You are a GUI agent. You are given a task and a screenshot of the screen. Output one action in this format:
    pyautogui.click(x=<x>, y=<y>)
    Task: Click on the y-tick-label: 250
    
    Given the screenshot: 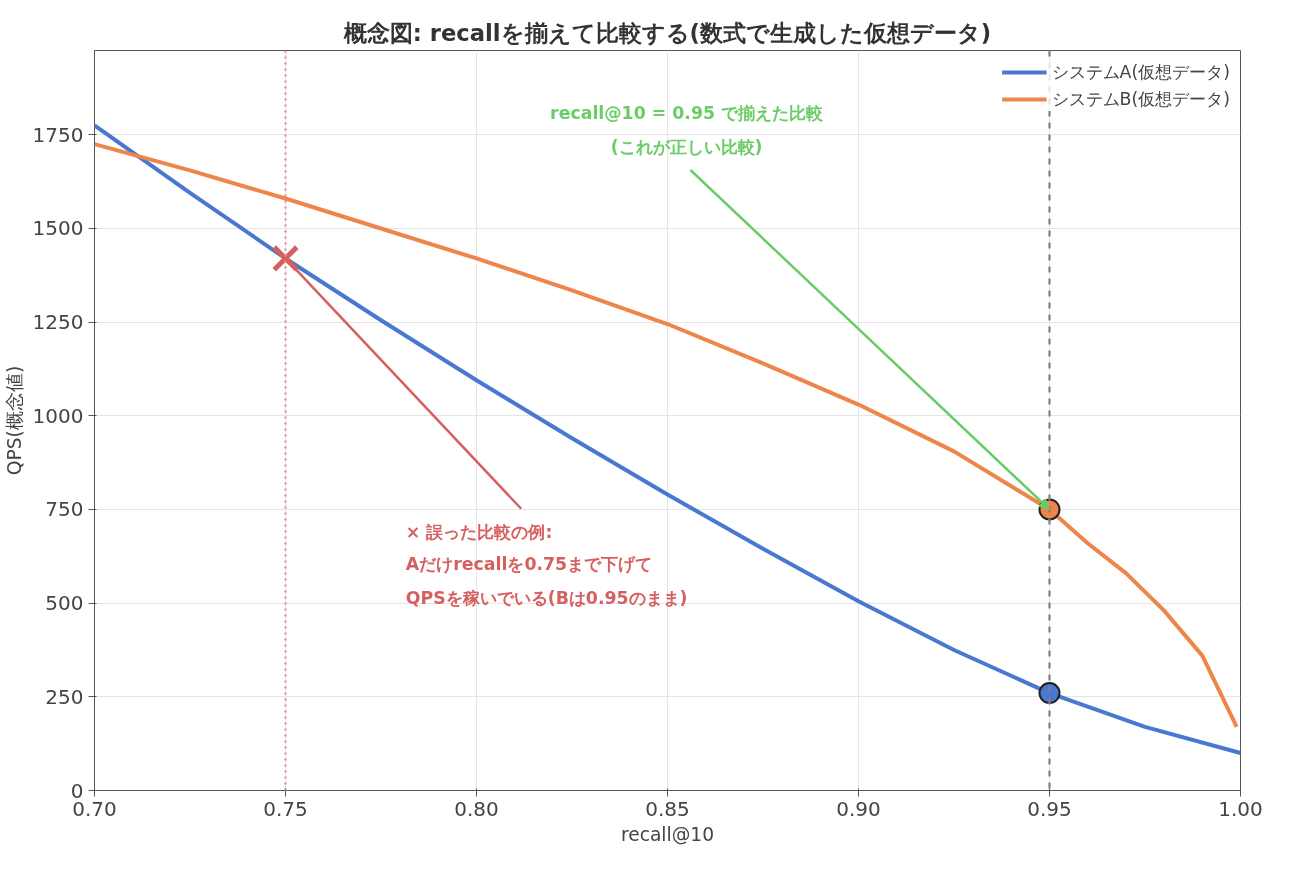 What is the action you would take?
    pyautogui.click(x=64, y=696)
    